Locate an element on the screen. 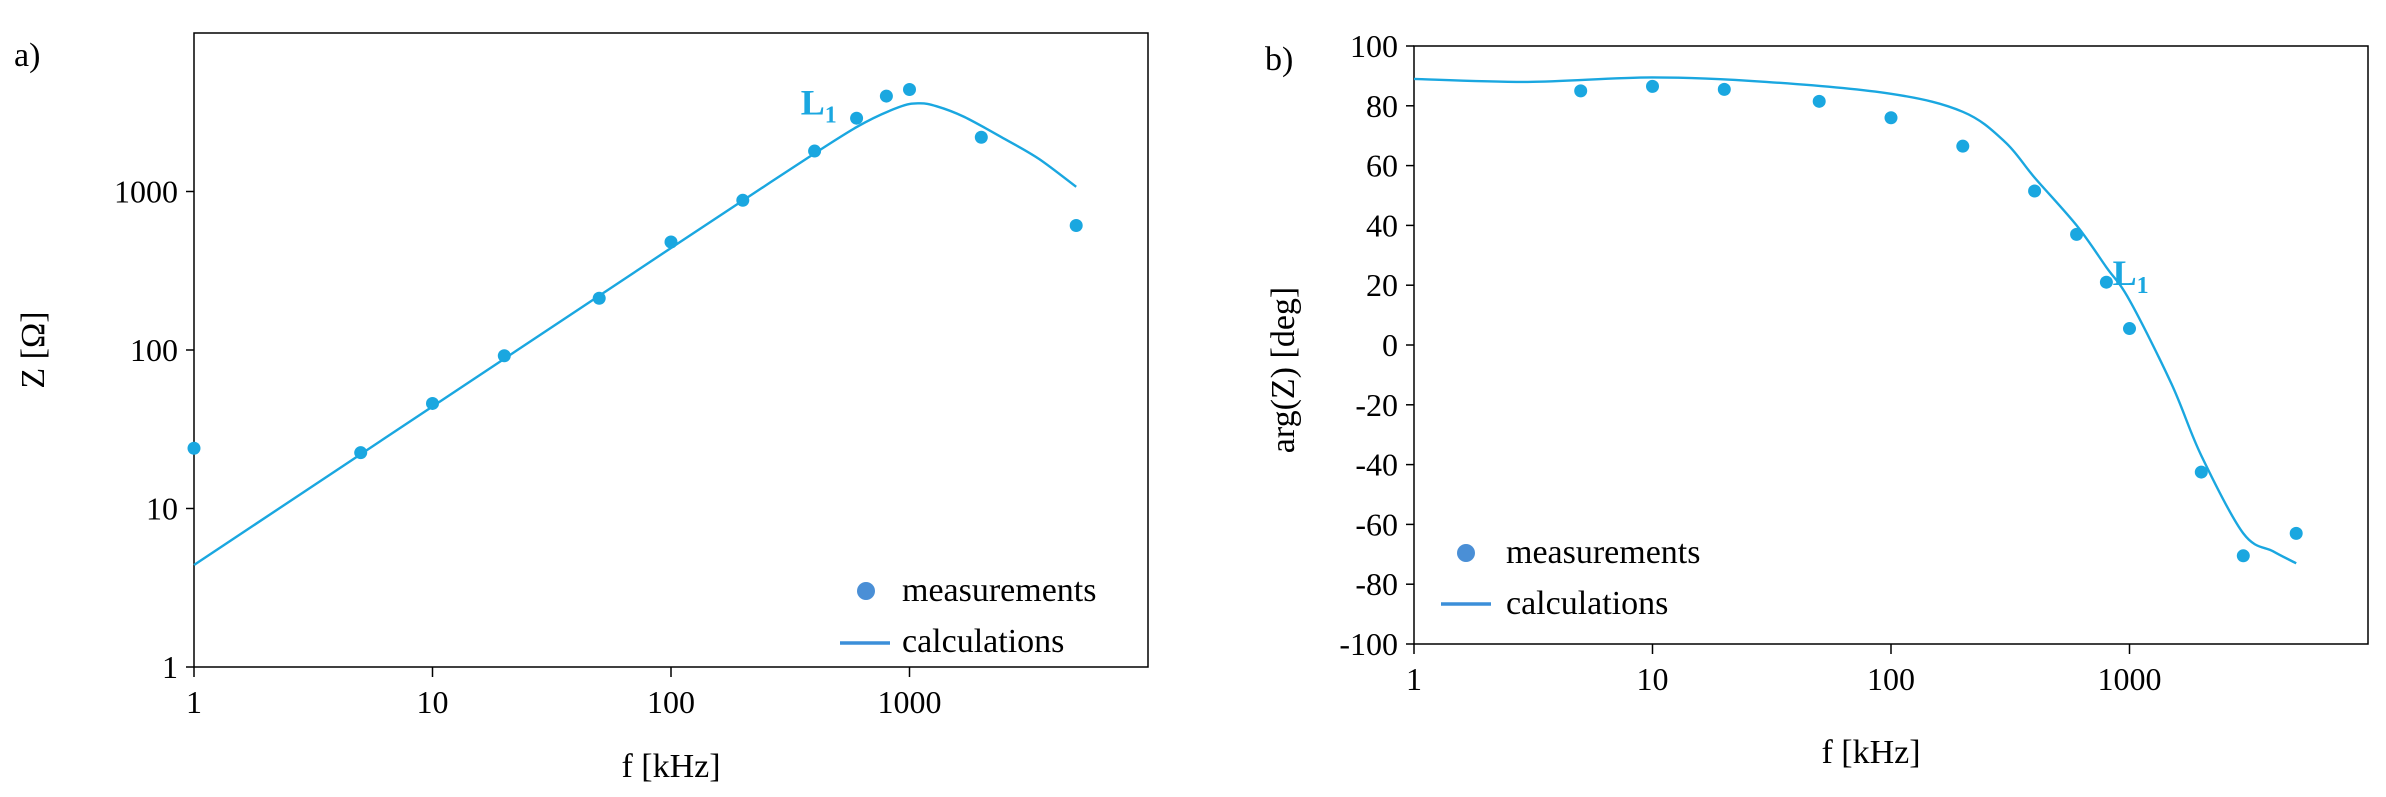 The height and width of the screenshot is (797, 2386). y-tick-label: -100 is located at coordinates (1368, 644).